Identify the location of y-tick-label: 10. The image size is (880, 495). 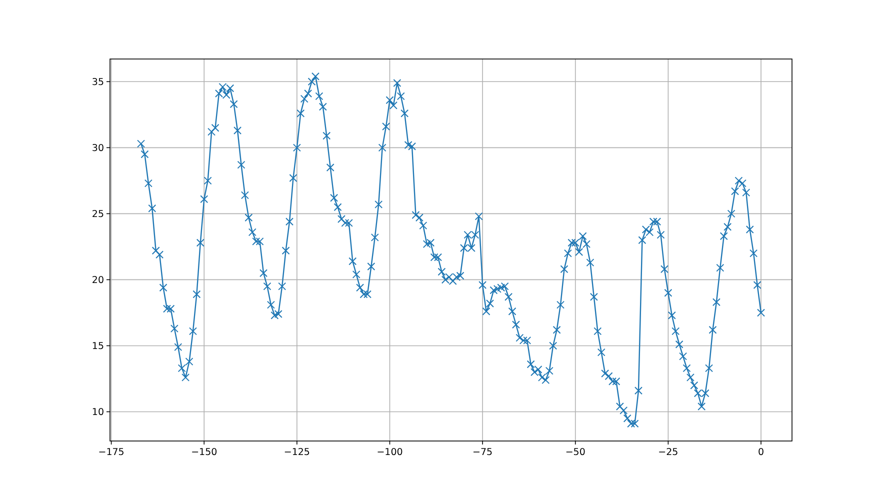
(98, 412).